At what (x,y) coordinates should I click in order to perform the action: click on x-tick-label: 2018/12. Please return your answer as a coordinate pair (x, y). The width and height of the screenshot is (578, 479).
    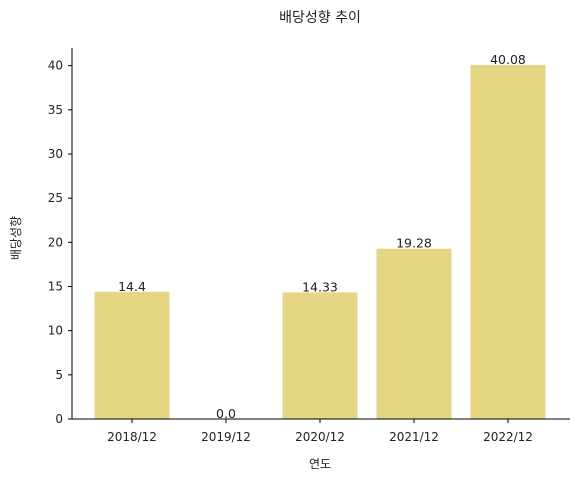
    Looking at the image, I should click on (132, 437).